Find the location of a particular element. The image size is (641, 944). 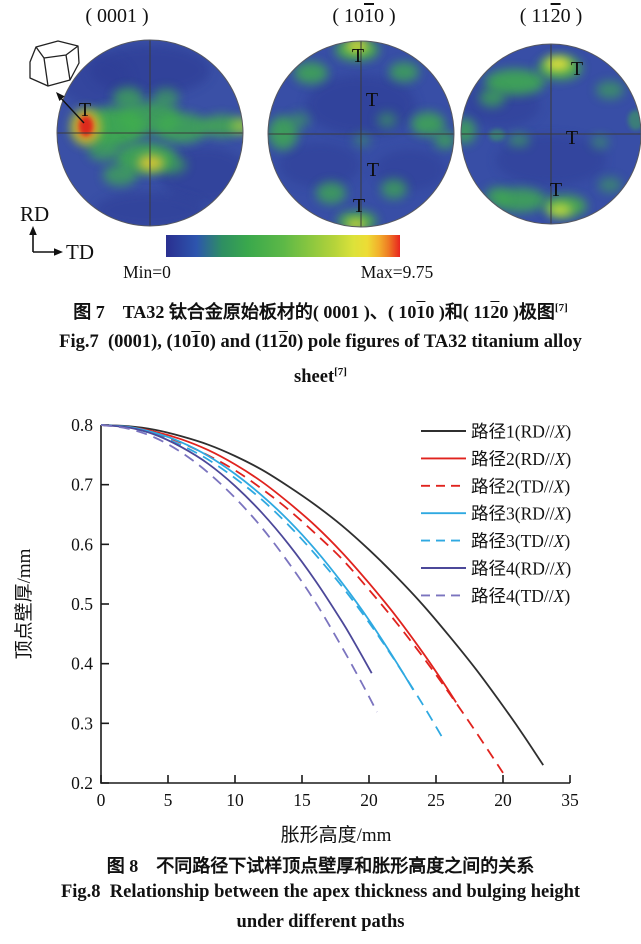

legend-label: 路径4(RD//X) is located at coordinates (521, 569).